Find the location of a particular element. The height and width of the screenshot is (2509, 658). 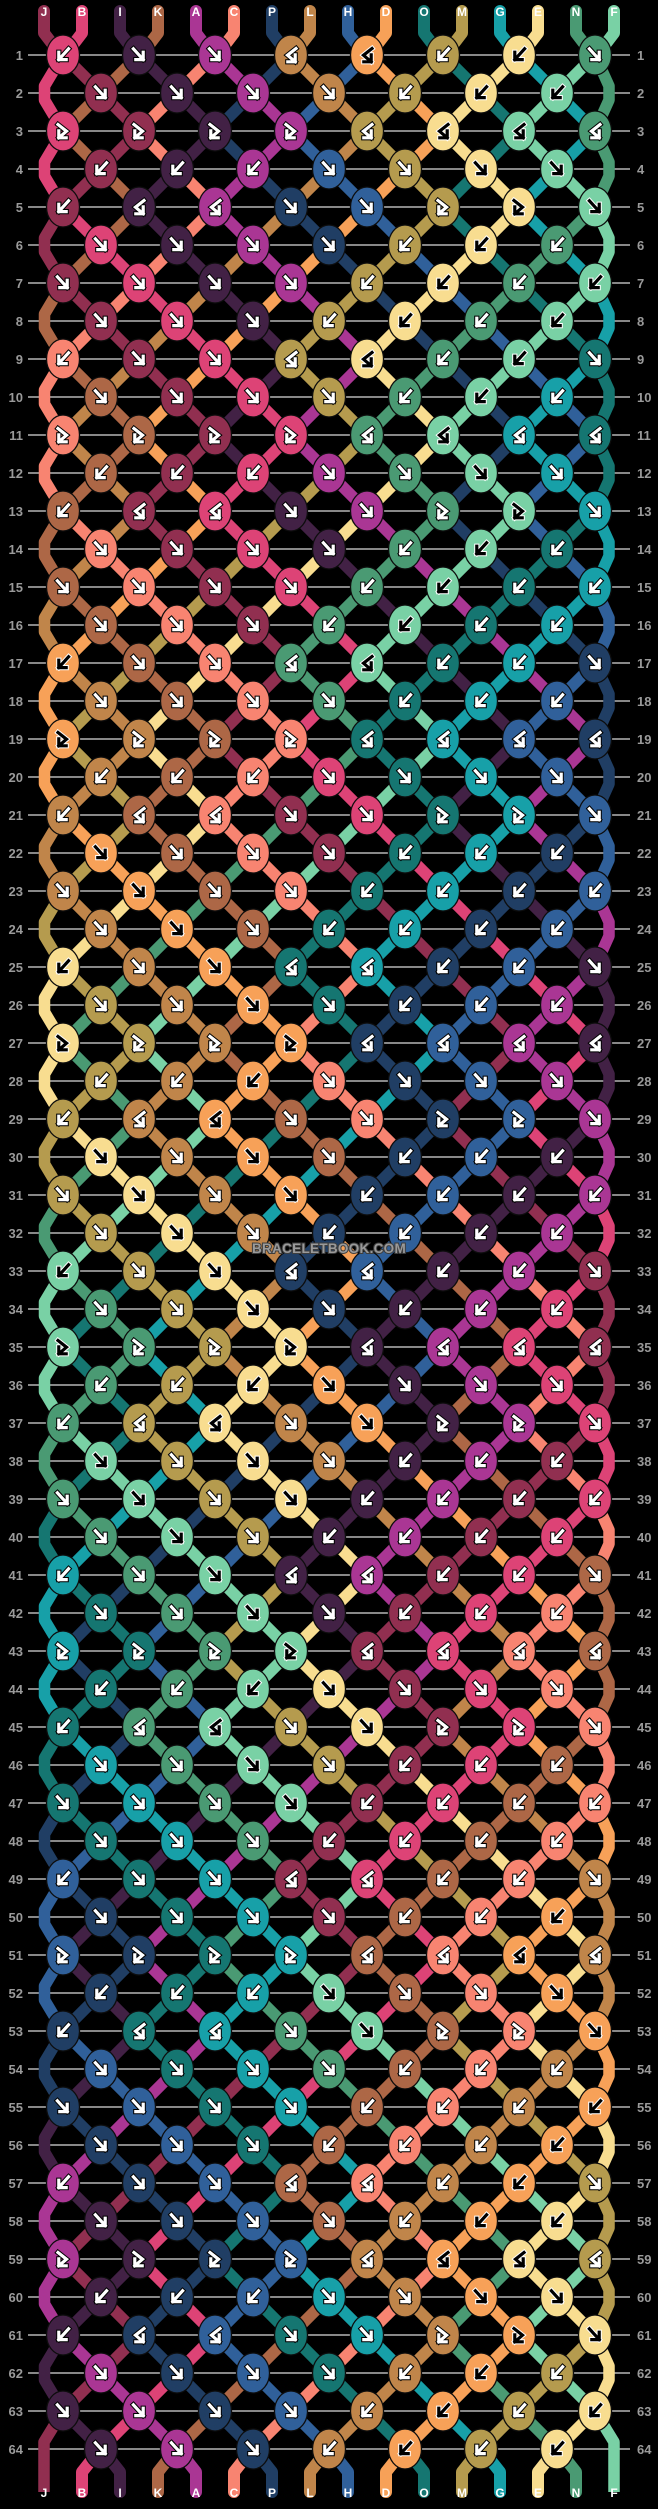

svg-text: BRACELETBOOK.COM is located at coordinates (329, 1248).